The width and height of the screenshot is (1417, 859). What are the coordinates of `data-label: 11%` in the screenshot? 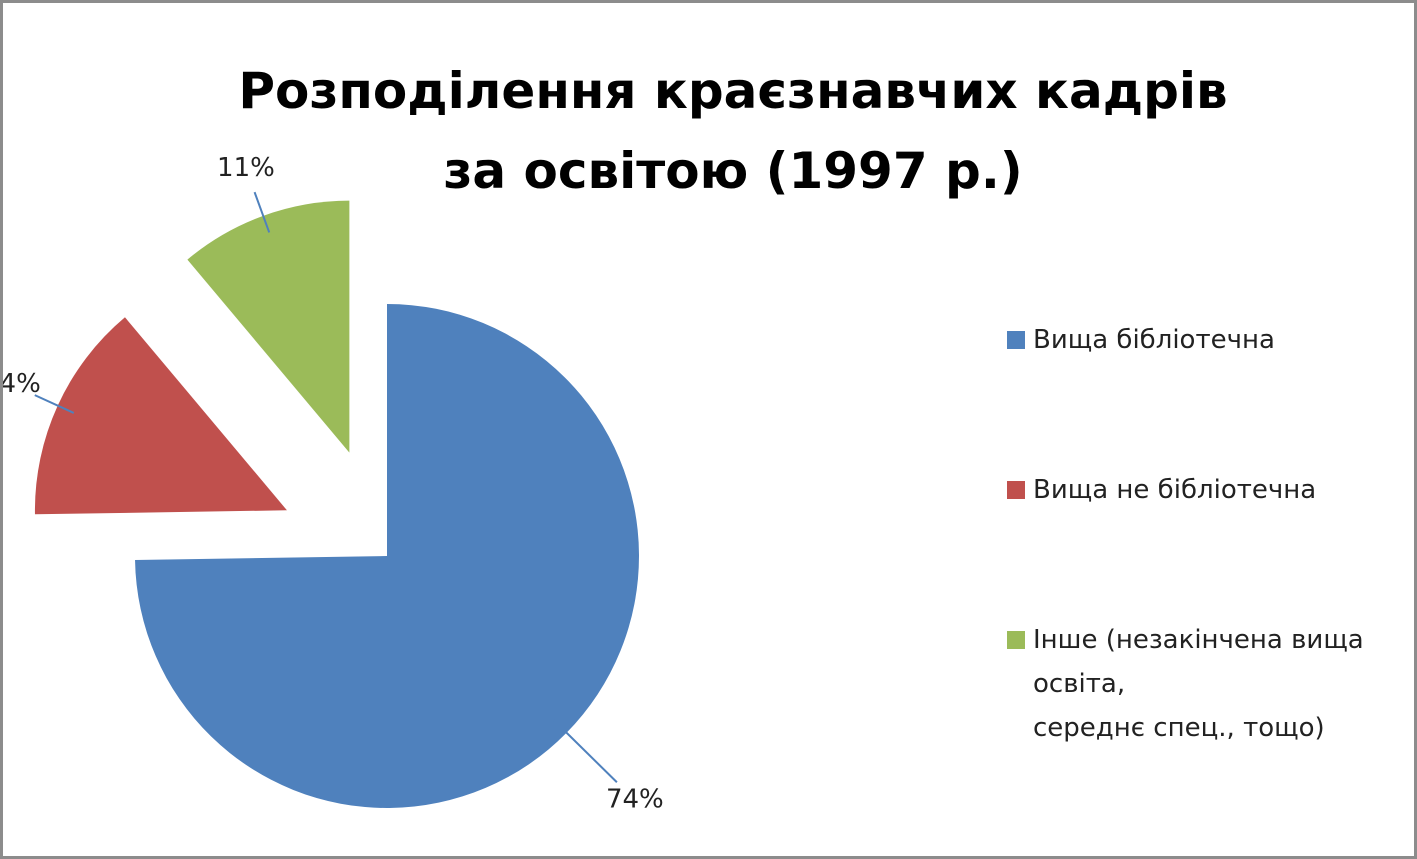 It's located at (246, 168).